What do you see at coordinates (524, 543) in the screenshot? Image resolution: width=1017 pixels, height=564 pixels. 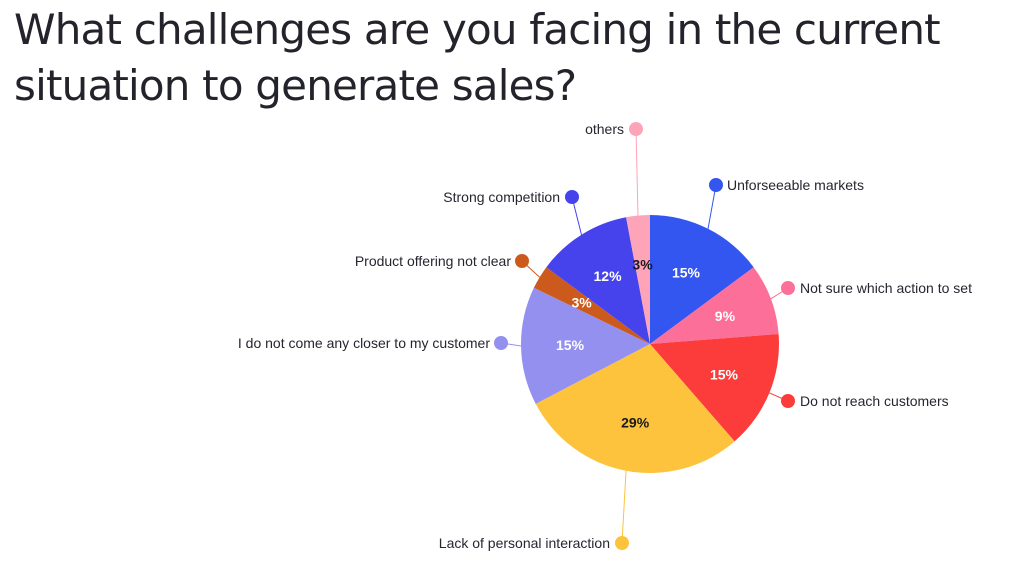 I see `slice-label-lack-of-personal-interaction: Lack of personal interaction` at bounding box center [524, 543].